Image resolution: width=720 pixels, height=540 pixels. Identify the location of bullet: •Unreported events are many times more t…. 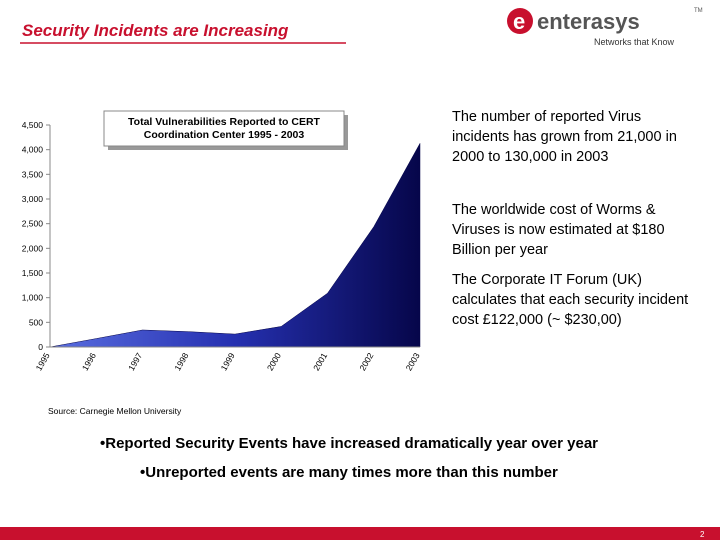
(349, 472).